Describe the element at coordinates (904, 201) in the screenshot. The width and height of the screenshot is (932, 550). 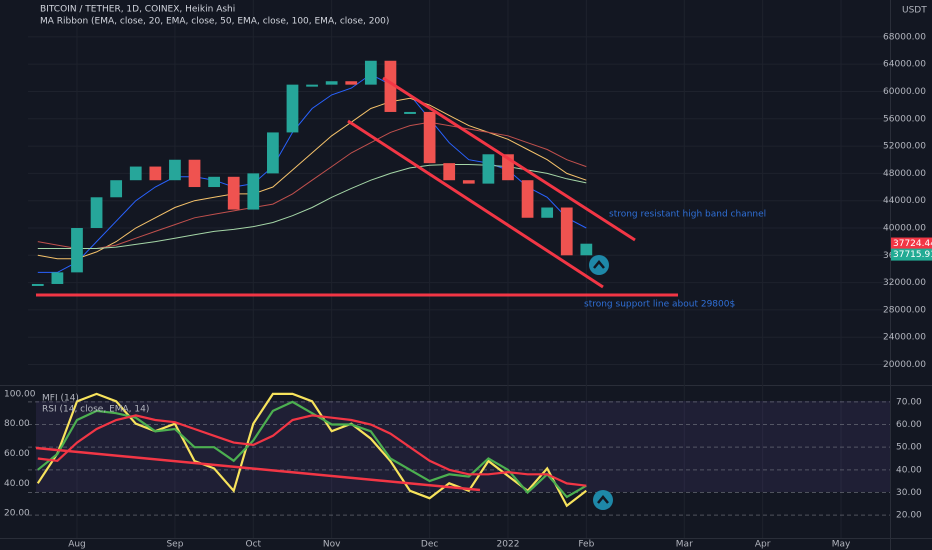
I see `y-tick-label: 44000.00` at that location.